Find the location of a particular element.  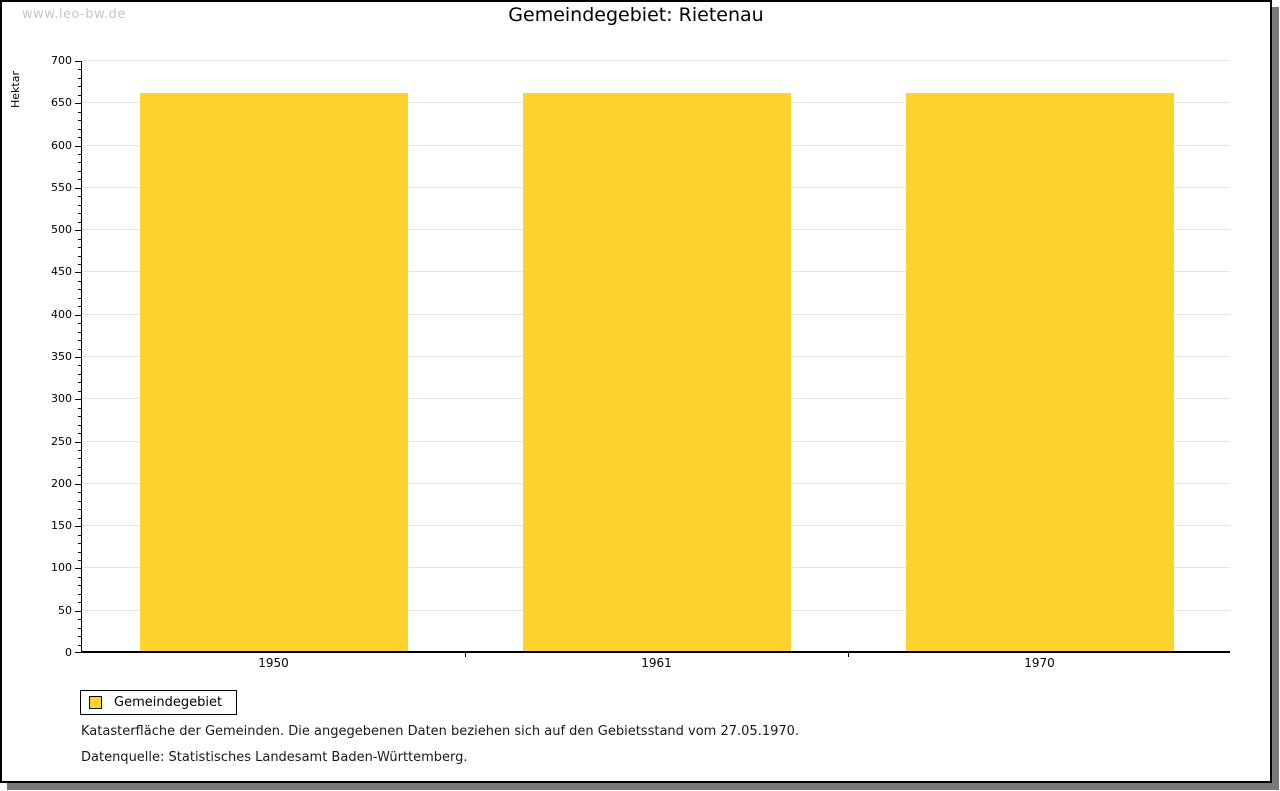

x-axis-tick-label: 1961 is located at coordinates (656, 663).